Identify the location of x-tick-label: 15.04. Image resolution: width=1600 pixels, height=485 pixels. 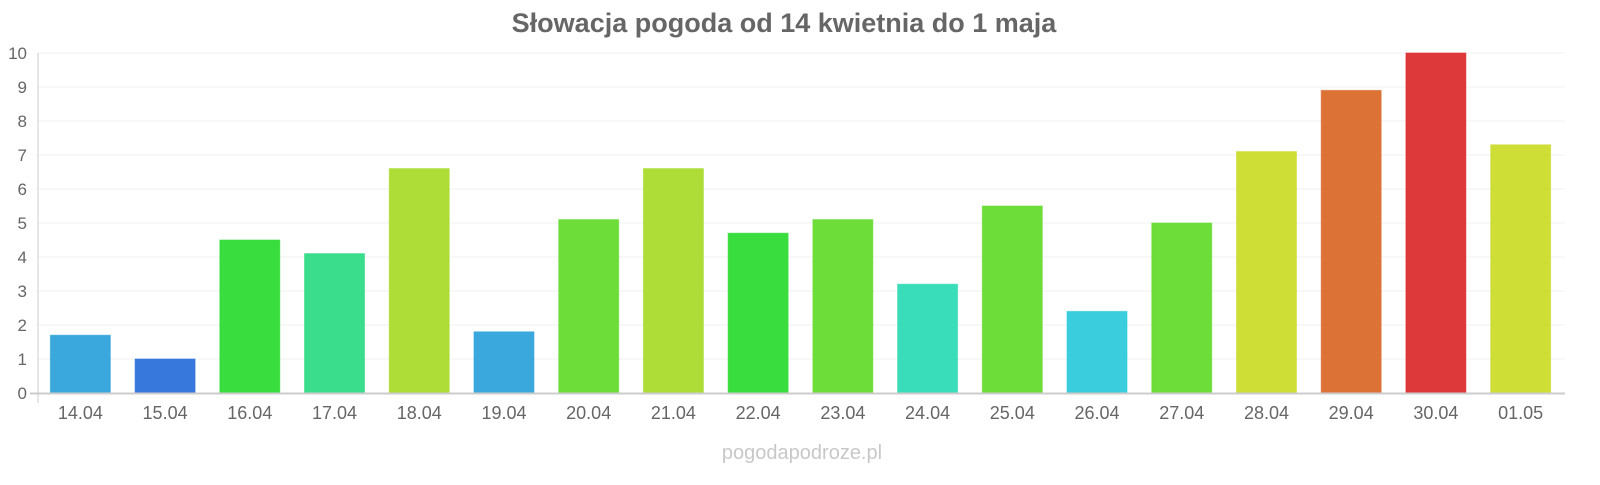
(165, 413).